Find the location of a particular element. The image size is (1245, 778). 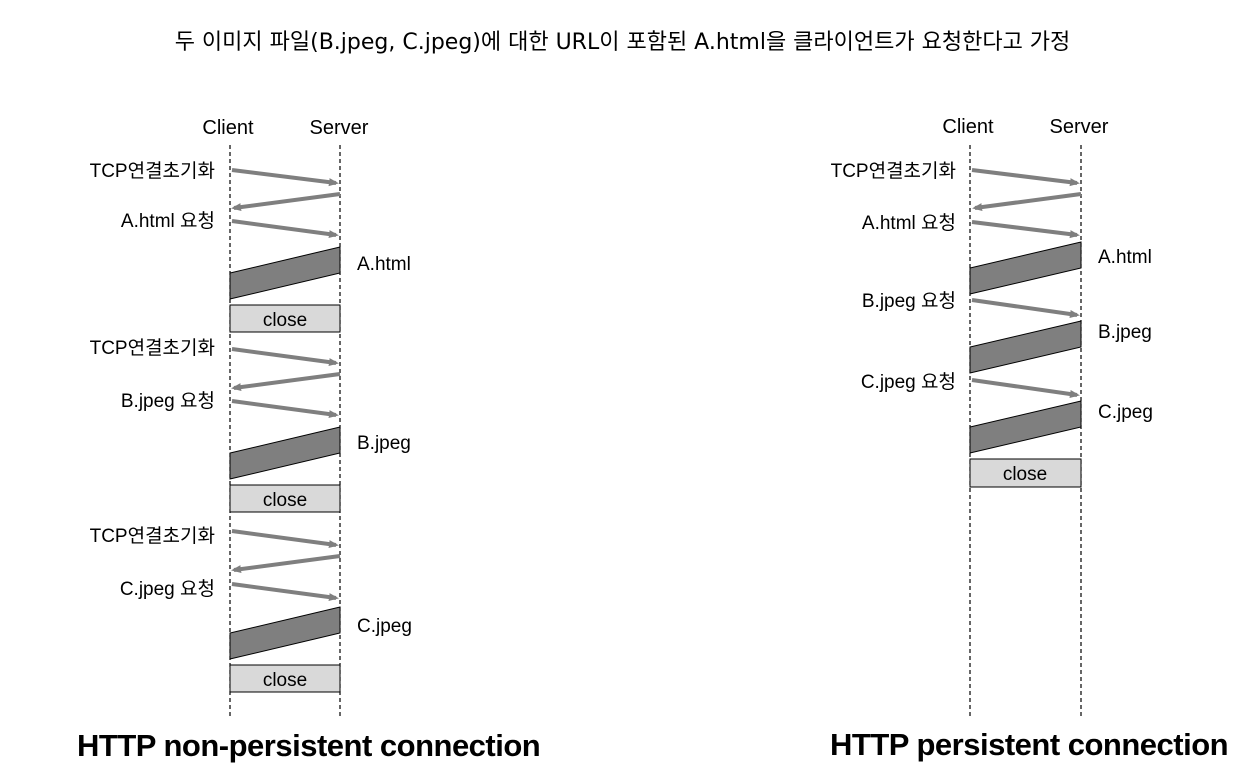

np-step-b: TCP연결초기화 B.jpeg 요청 B.jpeg close is located at coordinates (250, 425).